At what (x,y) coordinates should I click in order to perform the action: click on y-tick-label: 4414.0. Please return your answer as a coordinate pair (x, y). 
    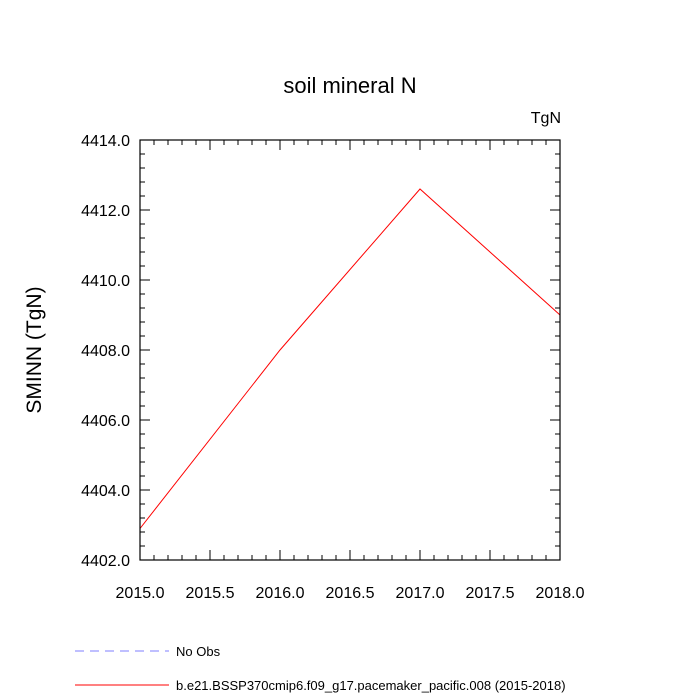
    Looking at the image, I should click on (105, 141).